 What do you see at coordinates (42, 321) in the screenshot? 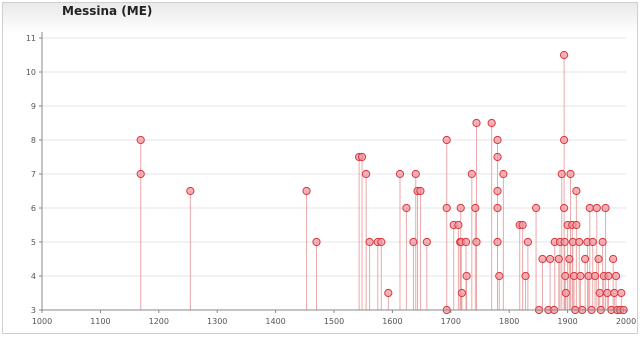
I see `x-tick-label: 1000` at bounding box center [42, 321].